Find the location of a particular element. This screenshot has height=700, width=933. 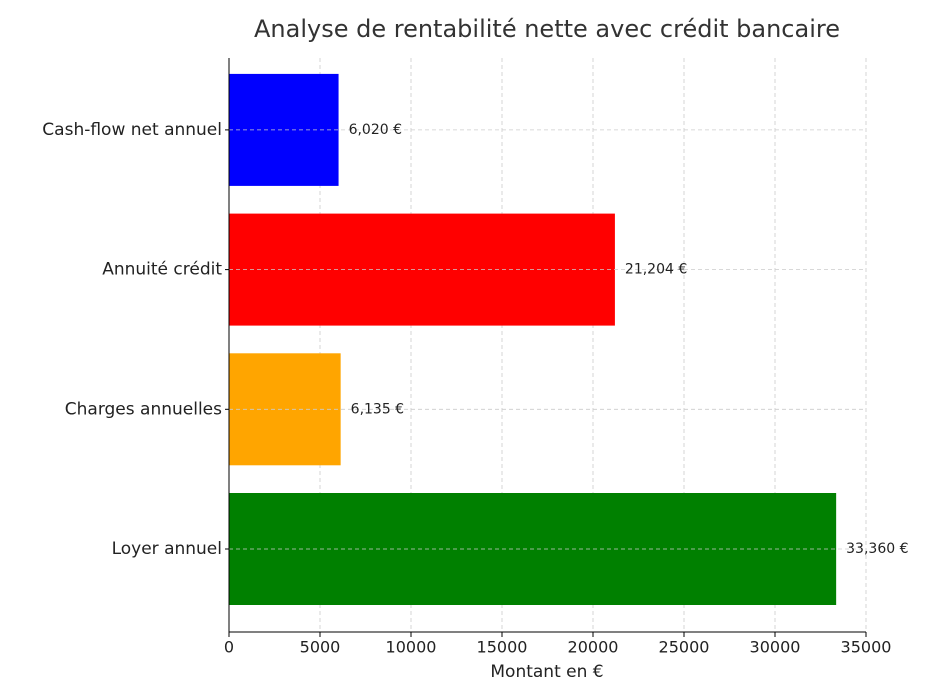

x-tick-label: 20000 is located at coordinates (593, 647).